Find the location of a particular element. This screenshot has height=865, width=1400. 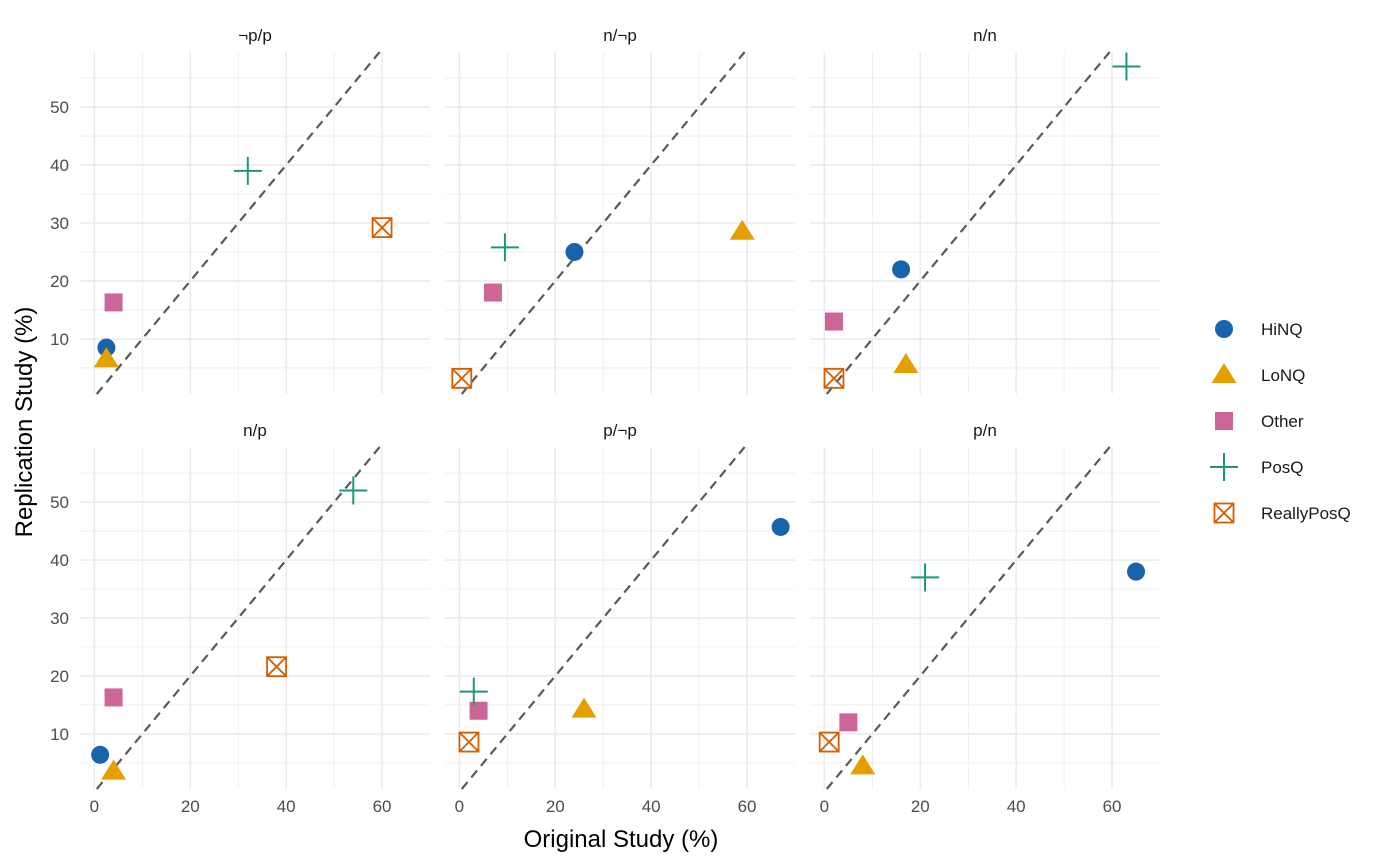

legend: HiNQ LoNQ Other PosQ ReallyPosQ is located at coordinates (1280, 422).